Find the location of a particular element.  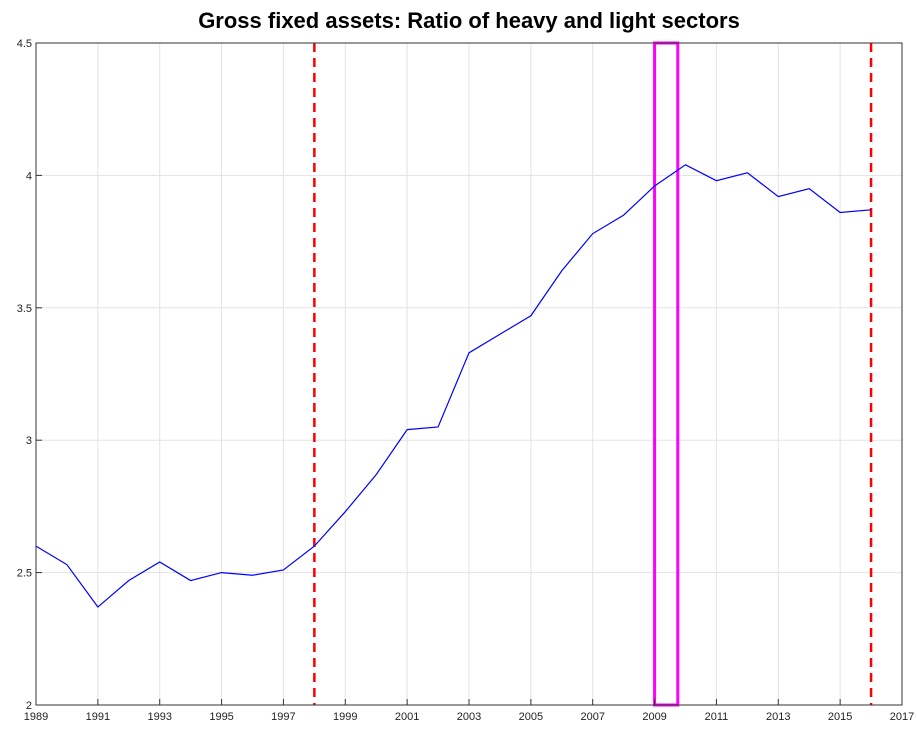

x-tick-label: 2001 is located at coordinates (407, 717).